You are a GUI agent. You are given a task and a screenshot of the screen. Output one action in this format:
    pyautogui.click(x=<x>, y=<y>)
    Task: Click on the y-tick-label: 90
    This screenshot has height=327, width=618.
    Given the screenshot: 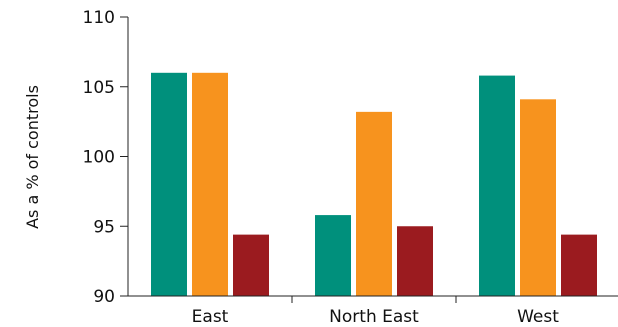 What is the action you would take?
    pyautogui.click(x=104, y=297)
    